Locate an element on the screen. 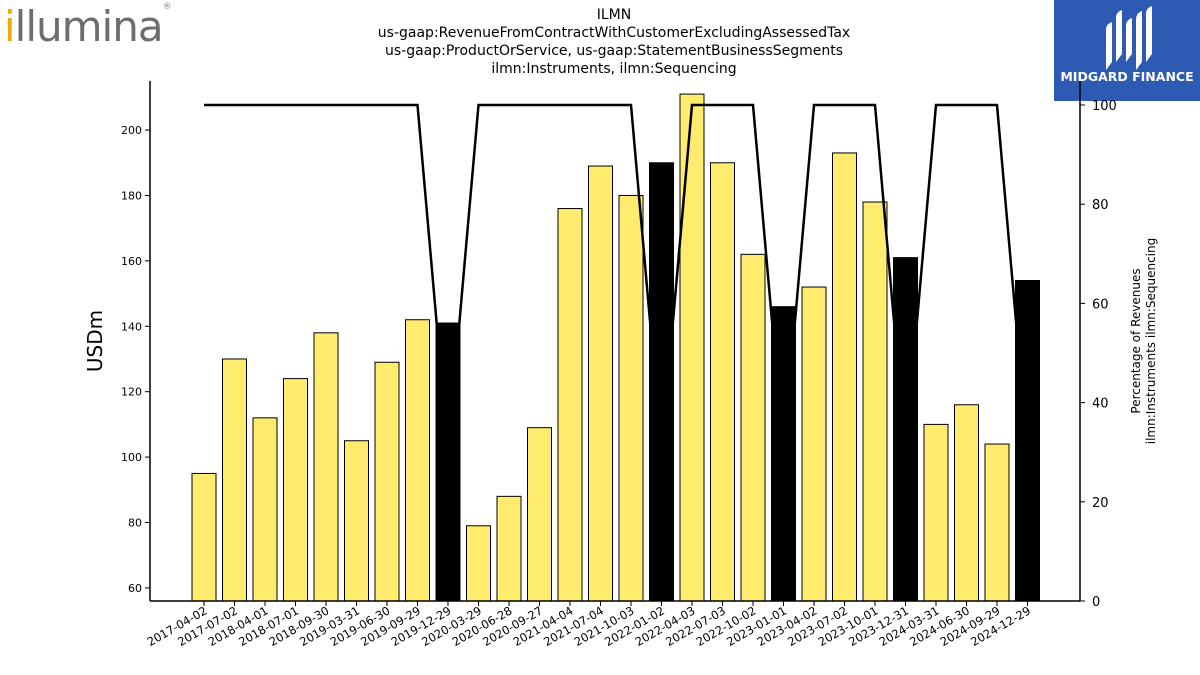  title-line-1: ILMN is located at coordinates (614, 15).